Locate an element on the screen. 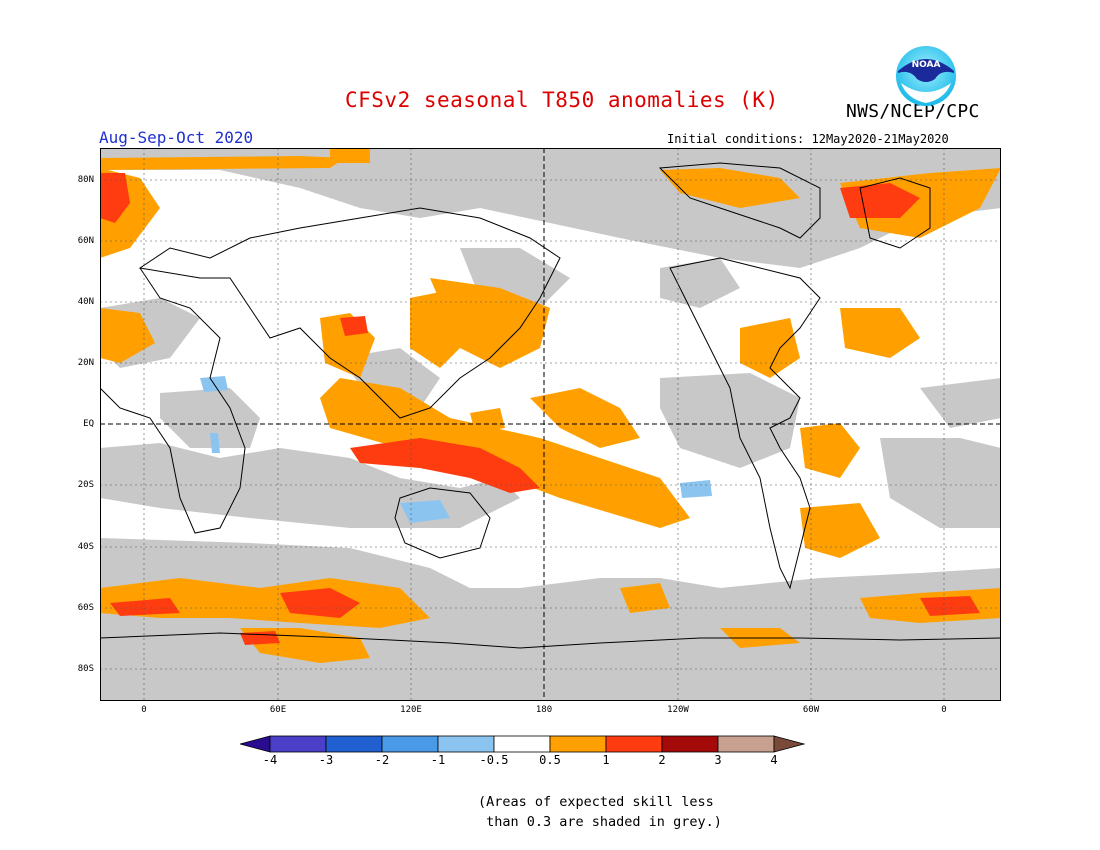 The width and height of the screenshot is (1100, 850). period-label: Aug-Sep-Oct 2020 is located at coordinates (176, 137).